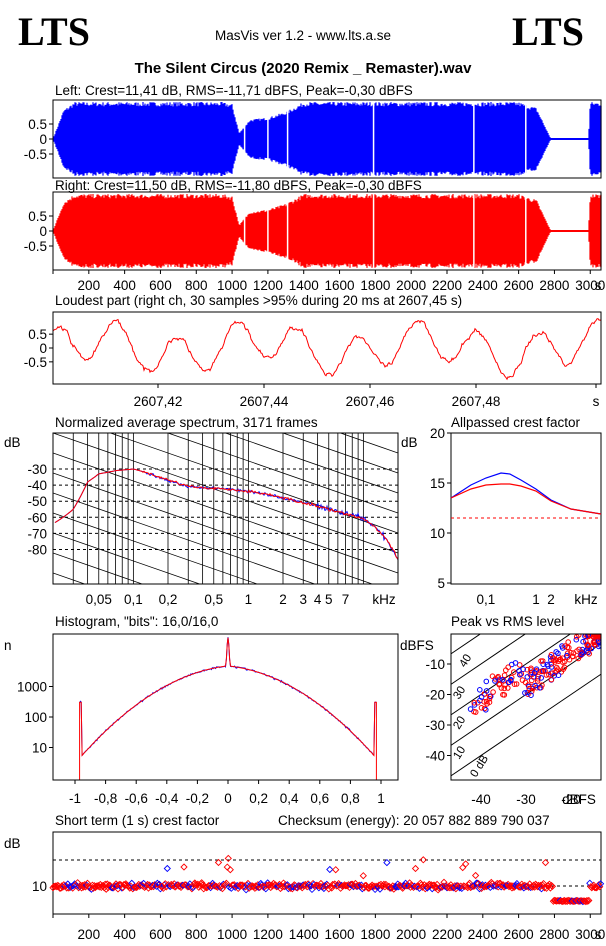 The image size is (606, 946). Describe the element at coordinates (596, 401) in the screenshot. I see `loudest-xtick-4: s` at that location.